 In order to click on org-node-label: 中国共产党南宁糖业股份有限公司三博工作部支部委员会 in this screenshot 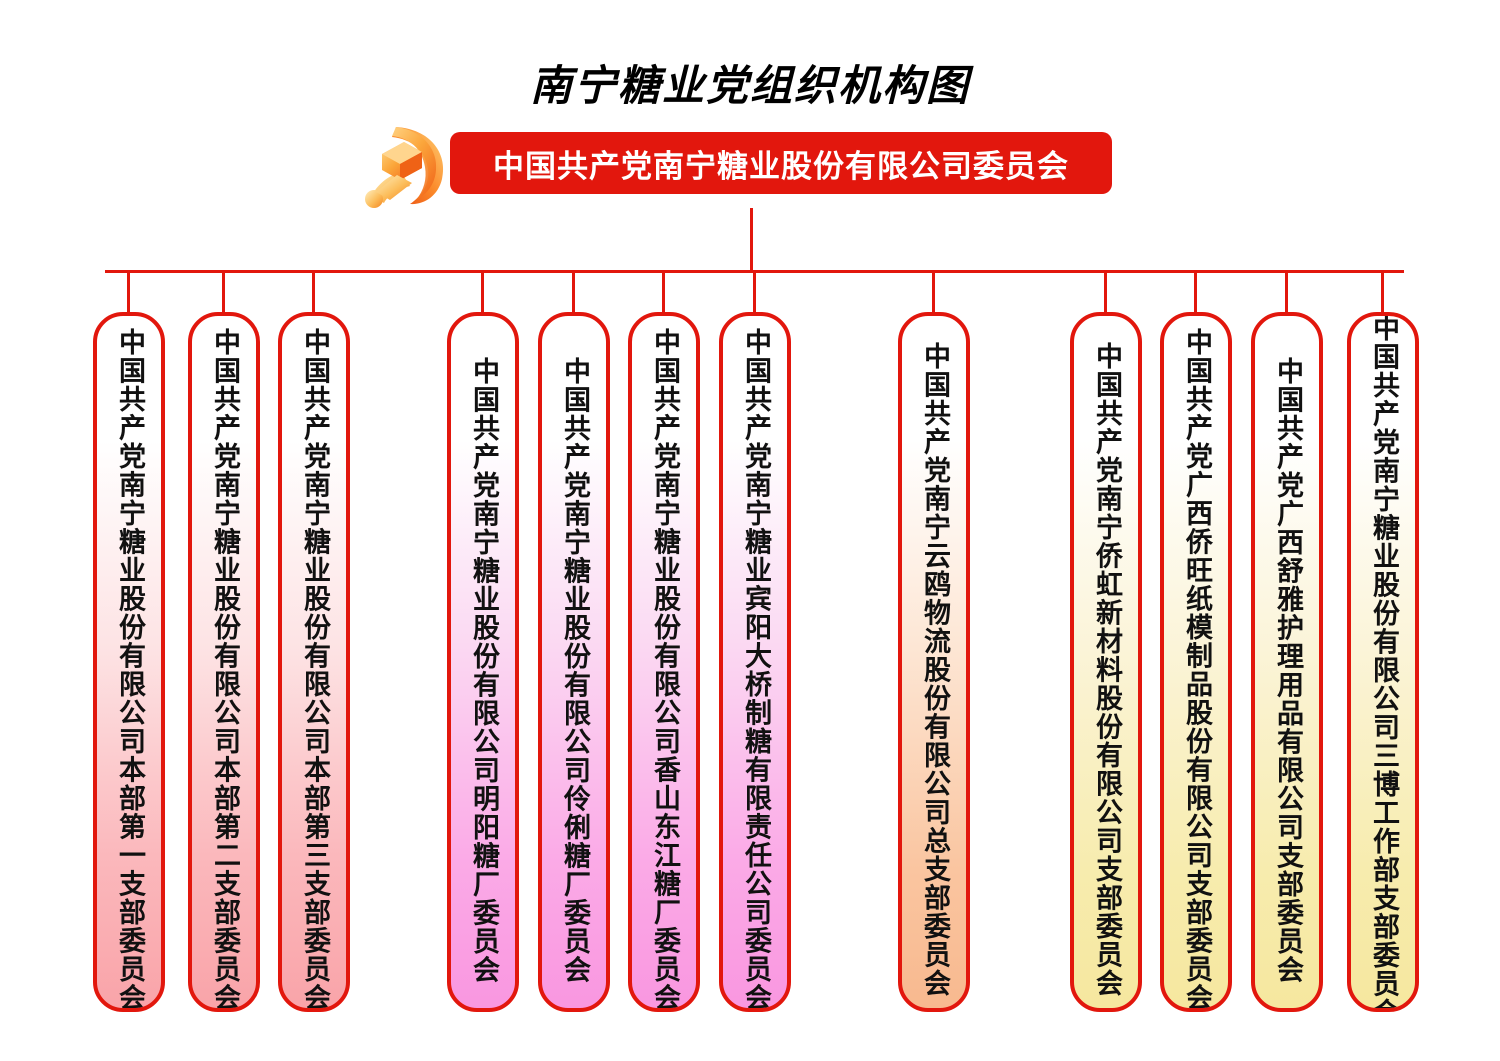, I will do `click(1383, 662)`.